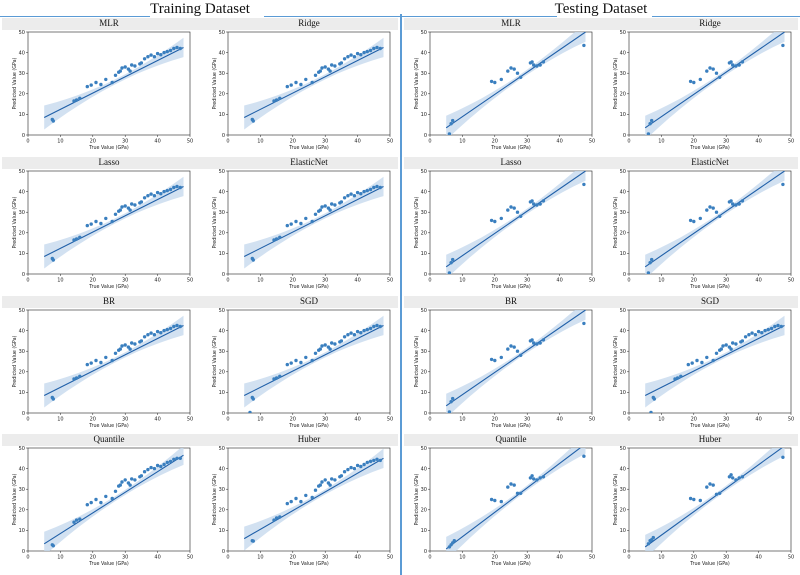 Image resolution: width=800 pixels, height=575 pixels. Describe the element at coordinates (791, 281) in the screenshot. I see `x-tick-label: 50` at that location.